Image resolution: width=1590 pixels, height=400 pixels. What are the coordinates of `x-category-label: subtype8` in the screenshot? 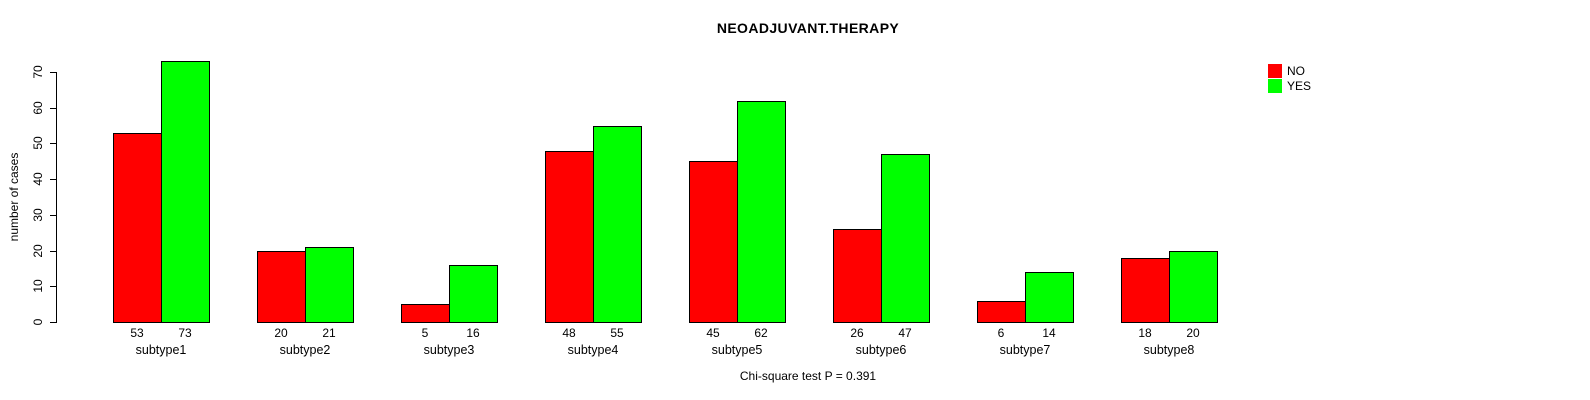 It's located at (1169, 350).